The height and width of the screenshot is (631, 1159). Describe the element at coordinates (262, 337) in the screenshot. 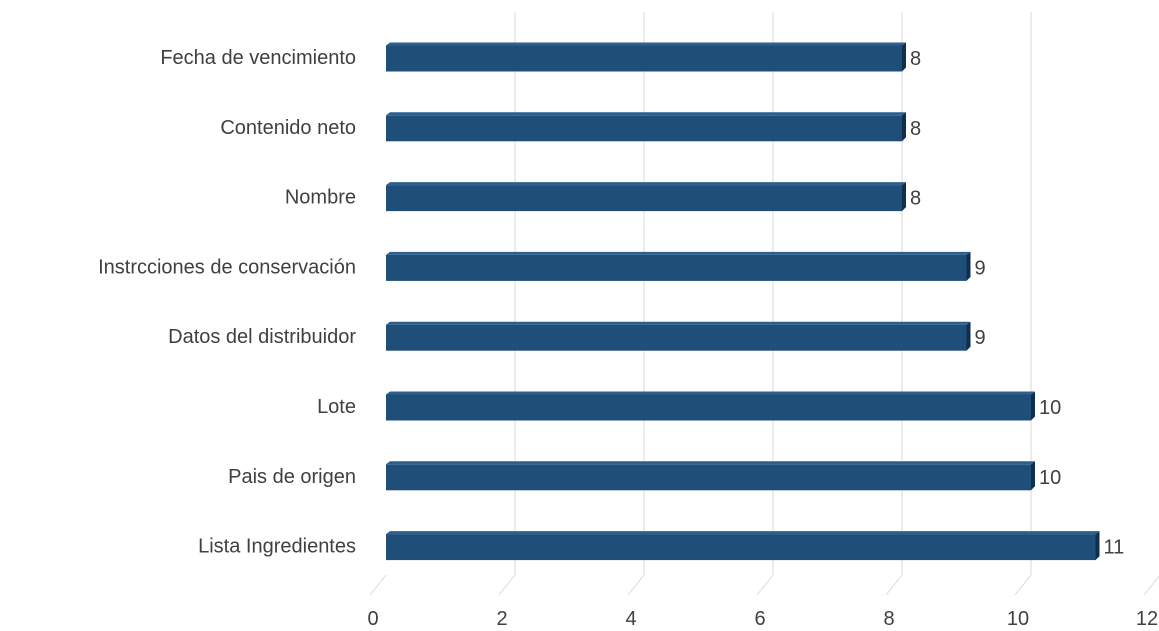

I see `category-label: Datos del distribuidor` at that location.